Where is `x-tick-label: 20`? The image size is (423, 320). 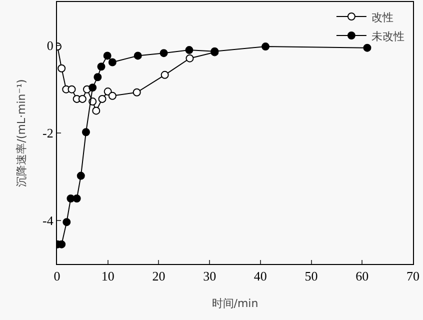
x-tick-label: 20 is located at coordinates (159, 276).